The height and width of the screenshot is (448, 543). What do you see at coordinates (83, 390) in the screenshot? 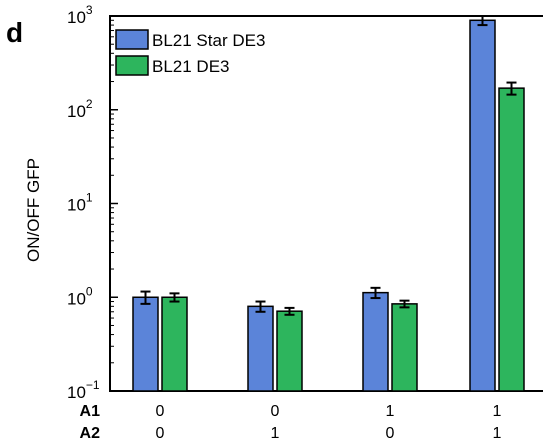
I see `y-tick-label: 10⁻¹` at bounding box center [83, 390].